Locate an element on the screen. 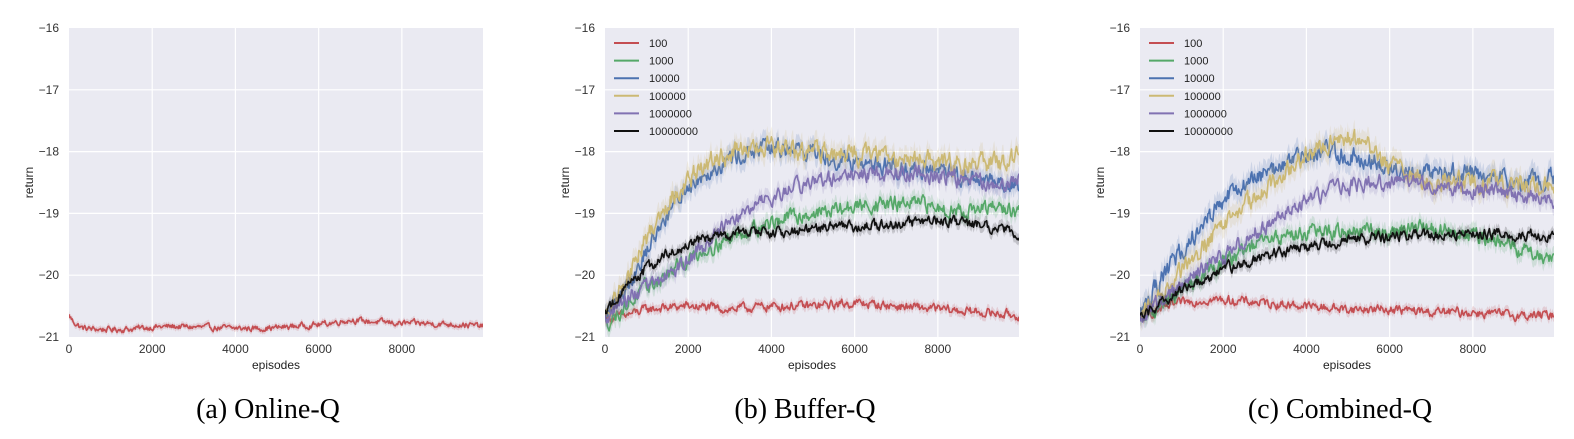 This screenshot has width=1574, height=439. subfigure-caption: (c) Combined-Q is located at coordinates (1340, 409).